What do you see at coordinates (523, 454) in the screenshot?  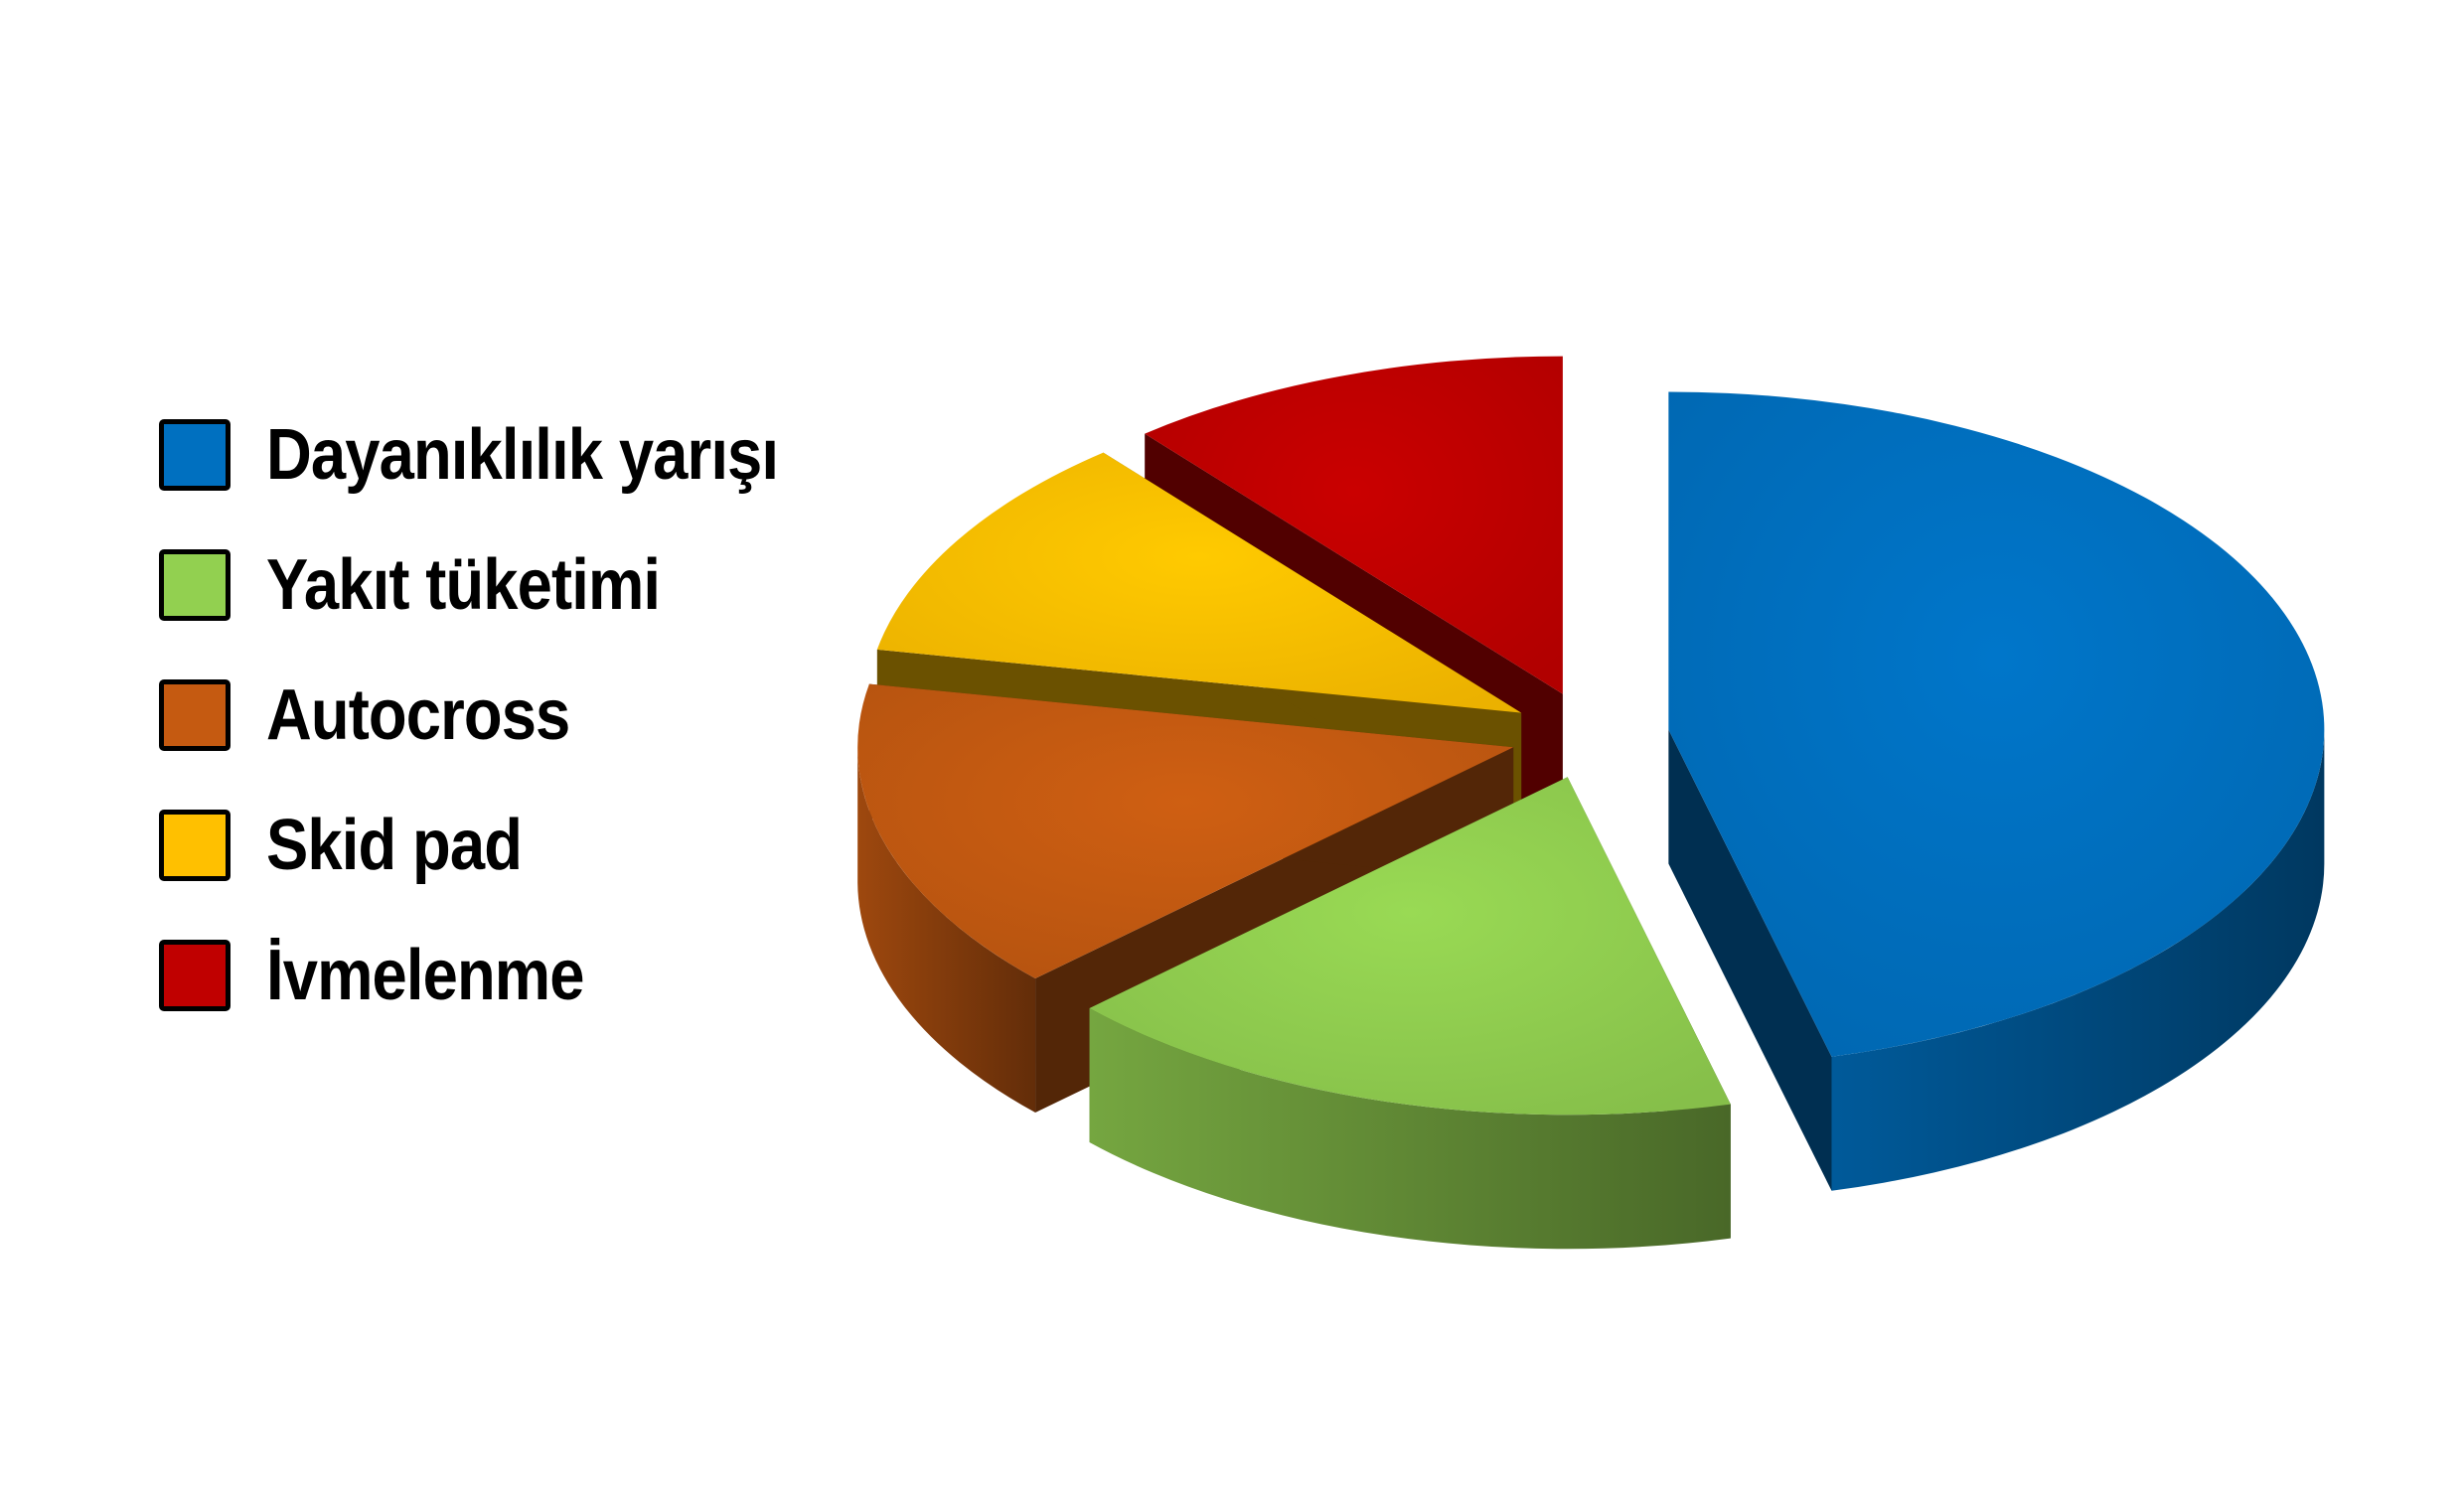 I see `legend-label-0: Dayanıklılık yarışı` at bounding box center [523, 454].